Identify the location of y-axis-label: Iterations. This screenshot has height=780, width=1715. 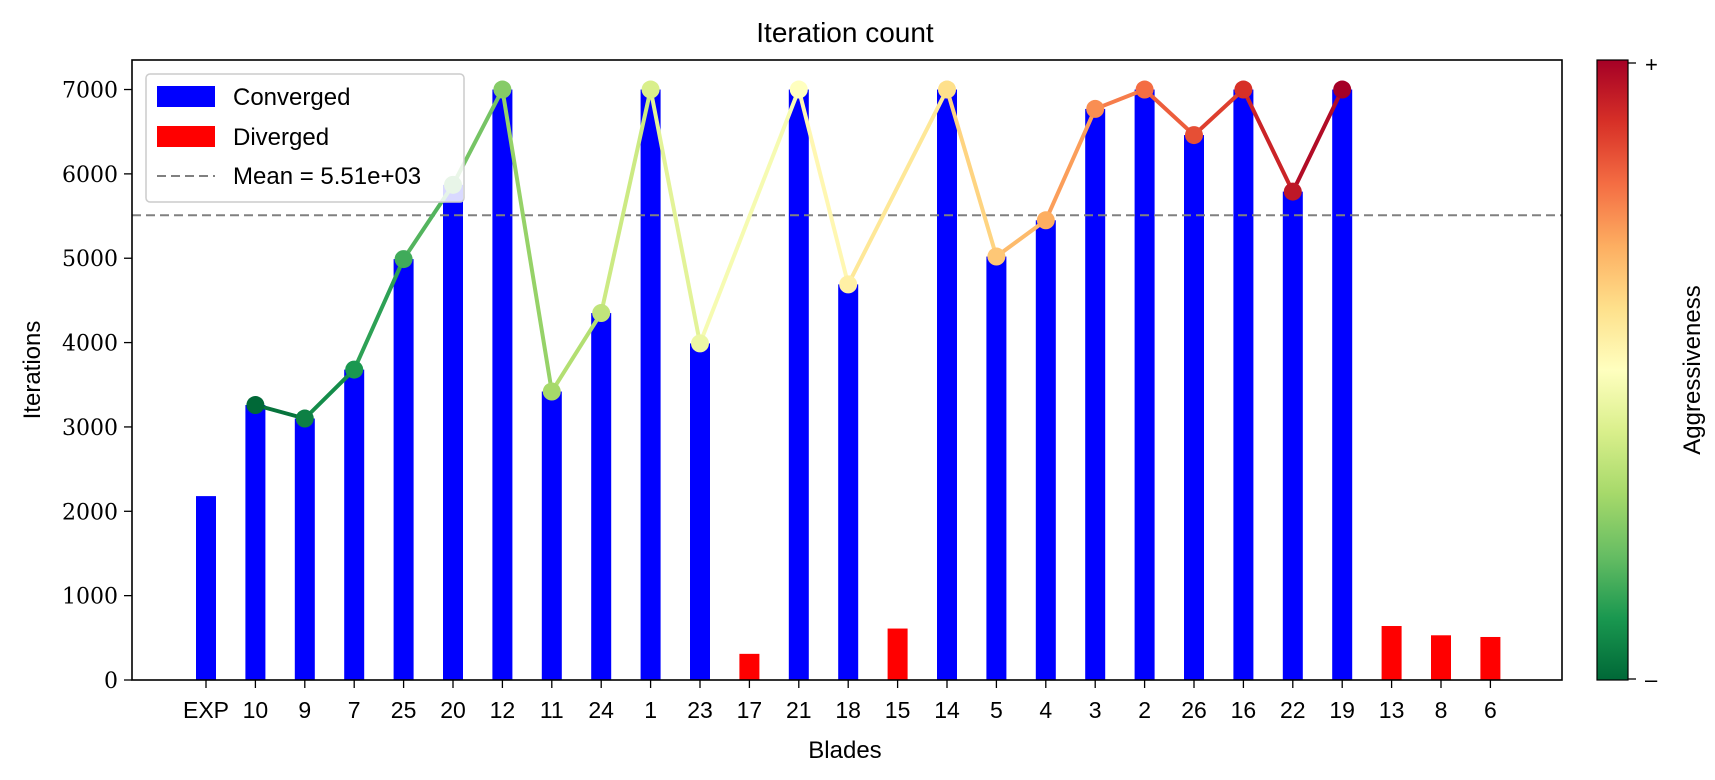
(32, 370).